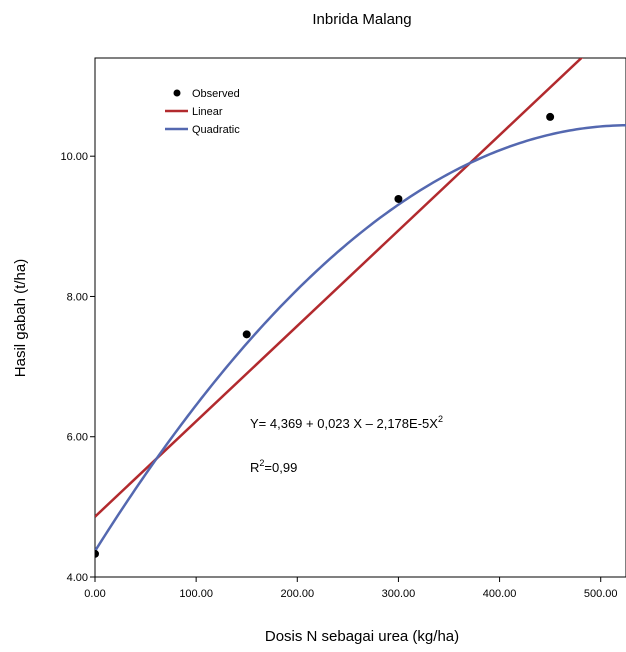 This screenshot has width=626, height=652. Describe the element at coordinates (351, 588) in the screenshot. I see `x-axis: 0.00 100.00 200.00 300.00 400.00 500.00` at that location.